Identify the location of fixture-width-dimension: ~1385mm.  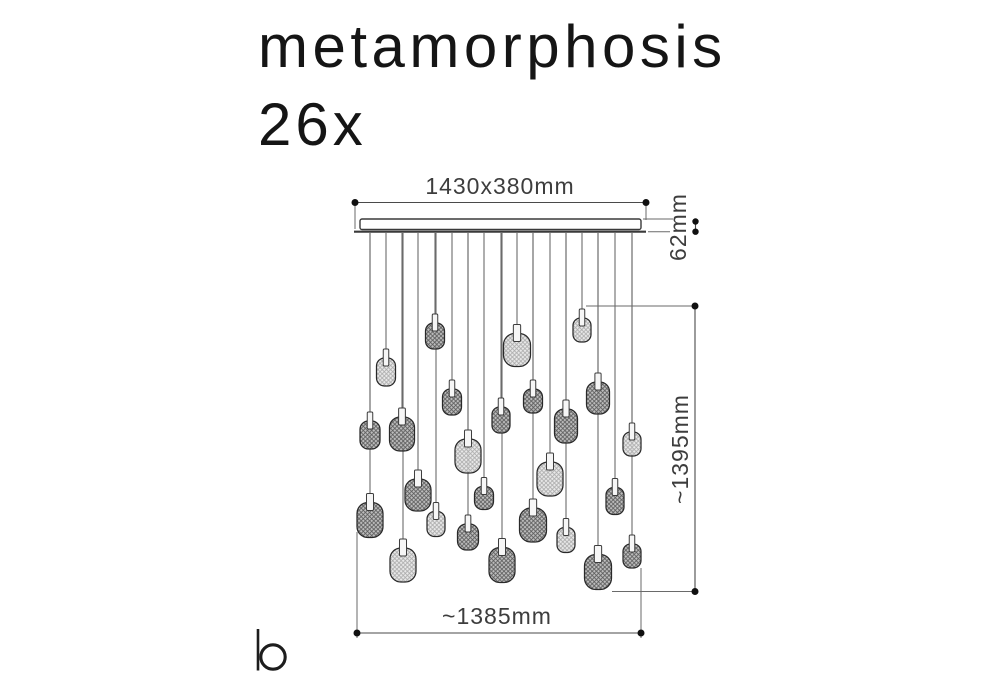
(499, 585).